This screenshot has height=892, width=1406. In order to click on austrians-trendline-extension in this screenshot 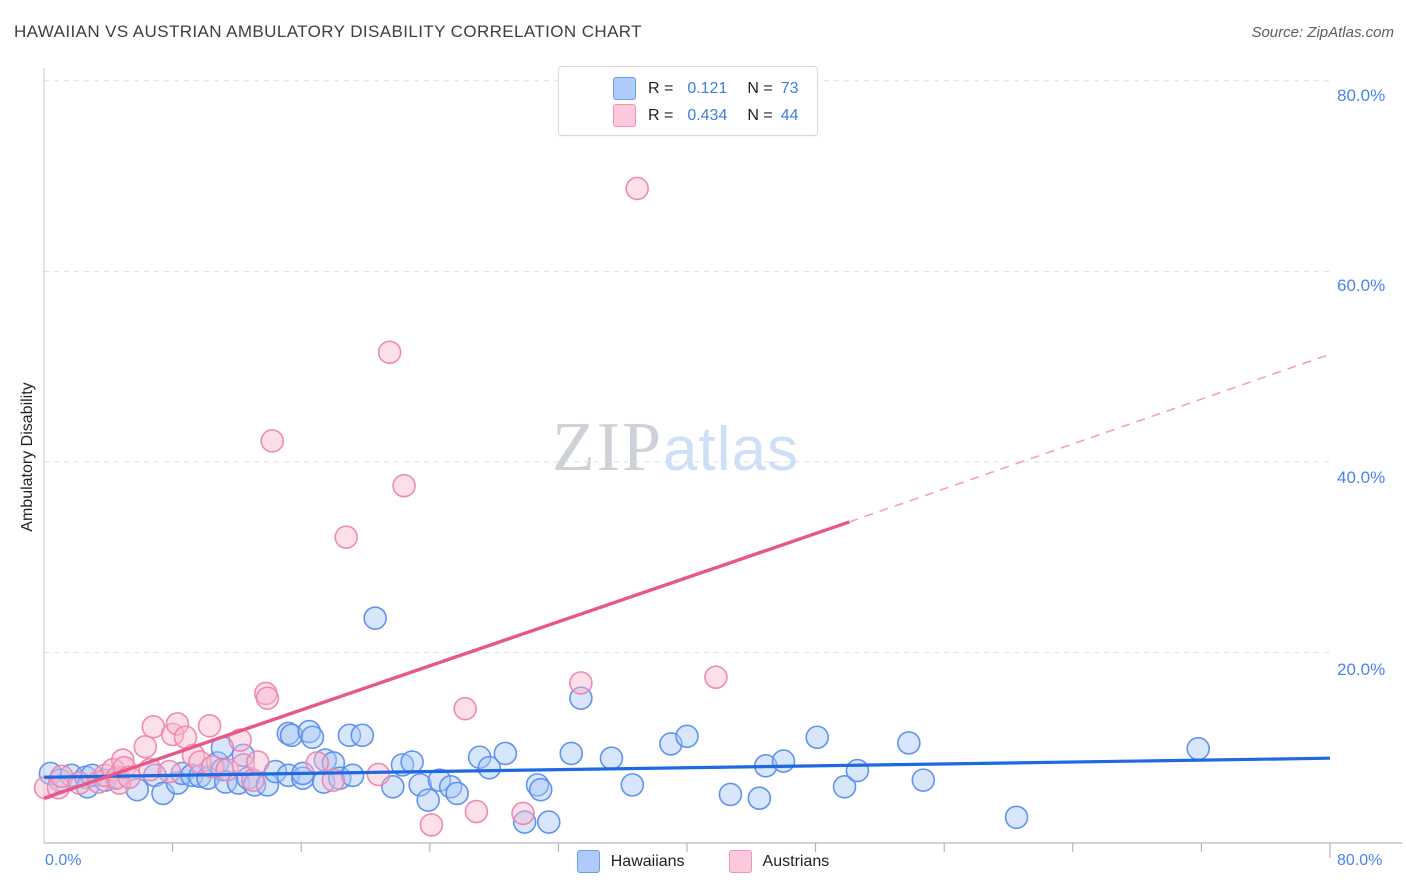, I will do `click(1090, 438)`.